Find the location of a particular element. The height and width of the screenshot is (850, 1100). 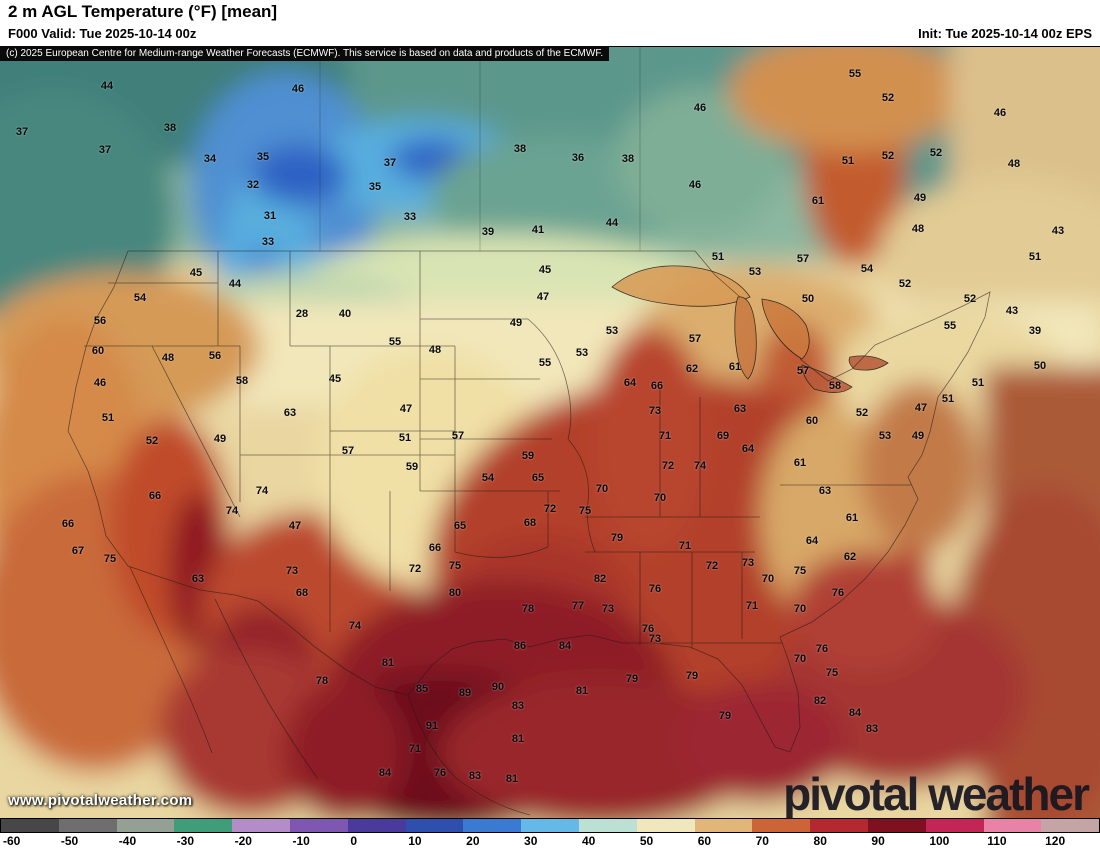

colorbar-tick: 70 is located at coordinates (762, 841).